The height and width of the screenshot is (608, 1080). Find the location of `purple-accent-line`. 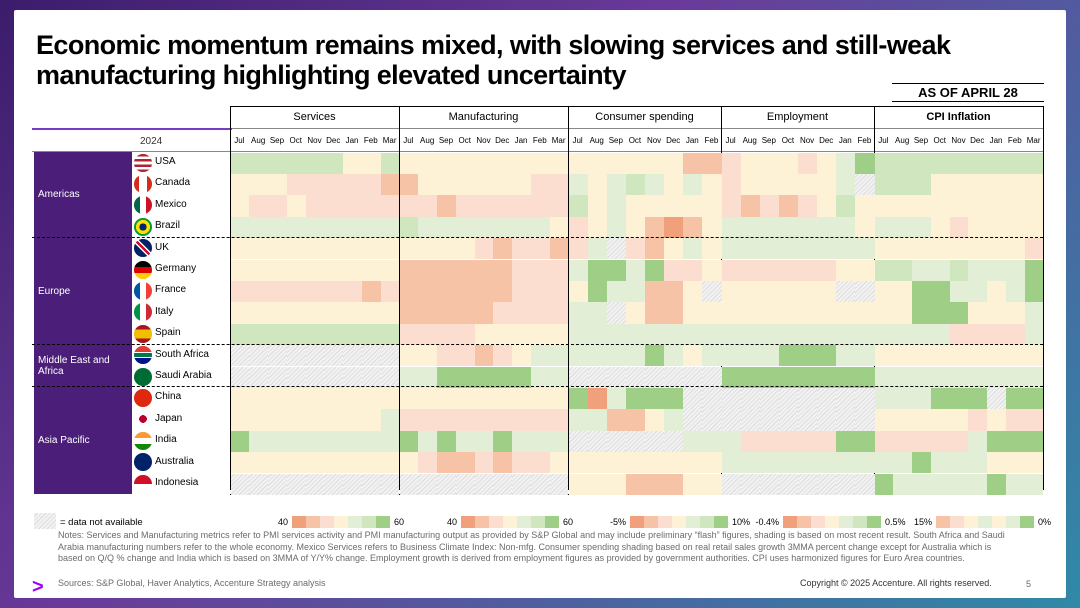

purple-accent-line is located at coordinates (132, 129).